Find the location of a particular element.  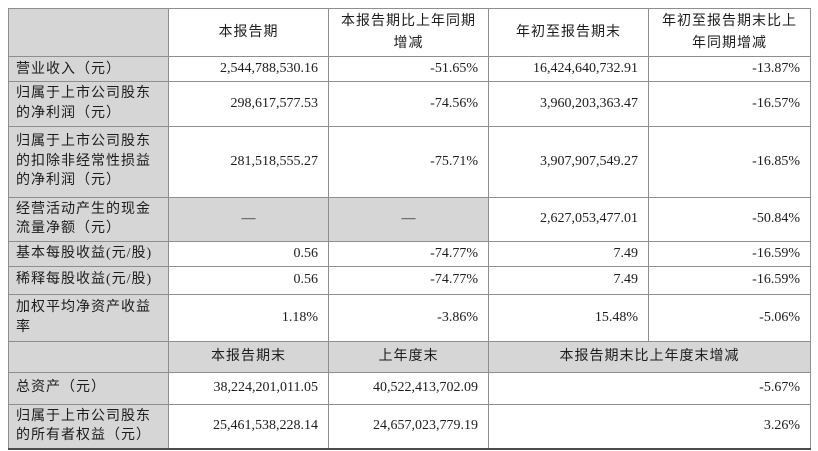

table-row-diluted-eps: 稀释每股收益(元/股) 0.56 -74.77% 7.49 -16.59% is located at coordinates (409, 280).